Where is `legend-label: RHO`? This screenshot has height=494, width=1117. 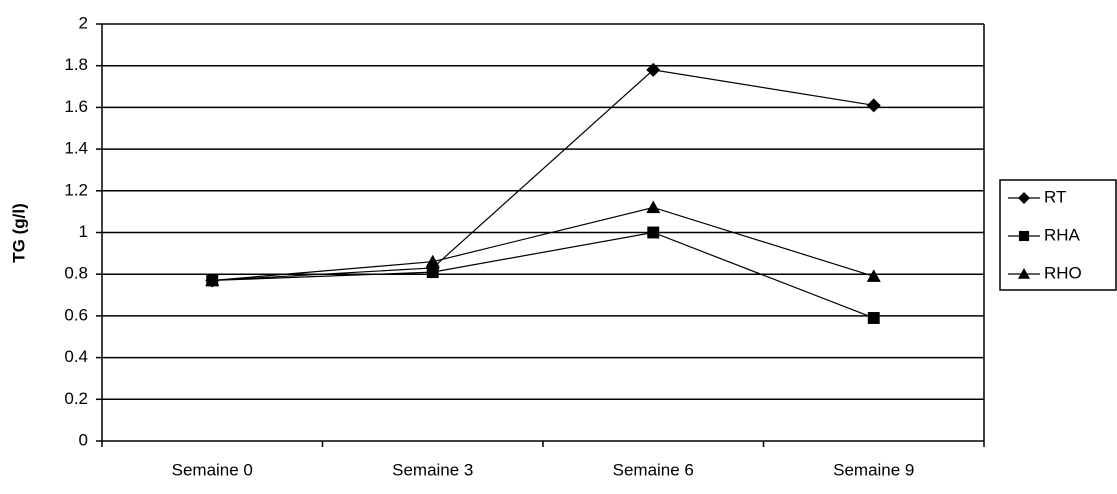
legend-label: RHO is located at coordinates (1063, 272).